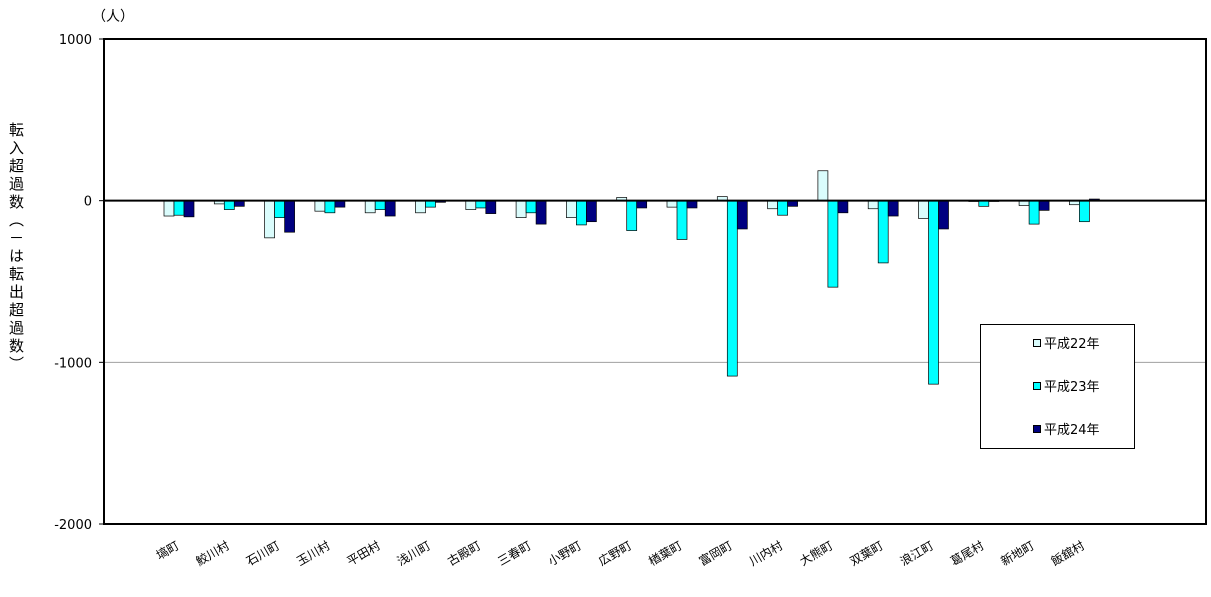 Image resolution: width=1211 pixels, height=597 pixels. I want to click on bar-浪江町-平成24年, so click(943, 215).